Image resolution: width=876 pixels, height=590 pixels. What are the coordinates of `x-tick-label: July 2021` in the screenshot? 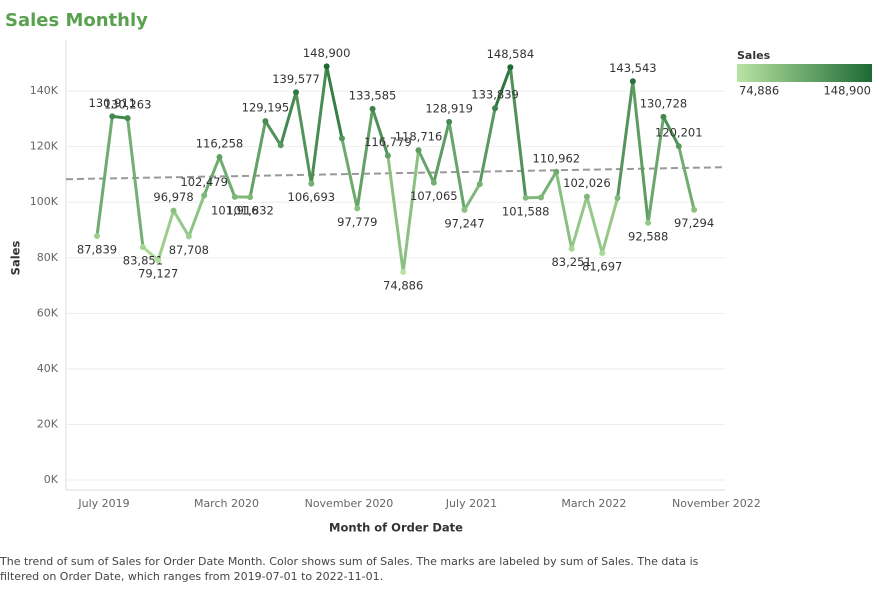 It's located at (471, 503).